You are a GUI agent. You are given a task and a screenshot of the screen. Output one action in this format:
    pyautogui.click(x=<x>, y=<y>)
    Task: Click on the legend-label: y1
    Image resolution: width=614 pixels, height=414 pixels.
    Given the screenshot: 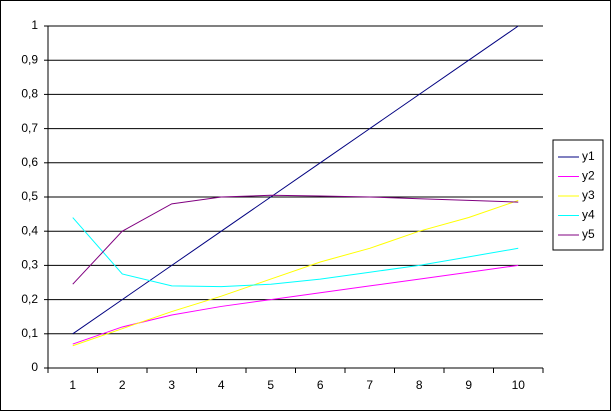 What is the action you would take?
    pyautogui.click(x=588, y=156)
    